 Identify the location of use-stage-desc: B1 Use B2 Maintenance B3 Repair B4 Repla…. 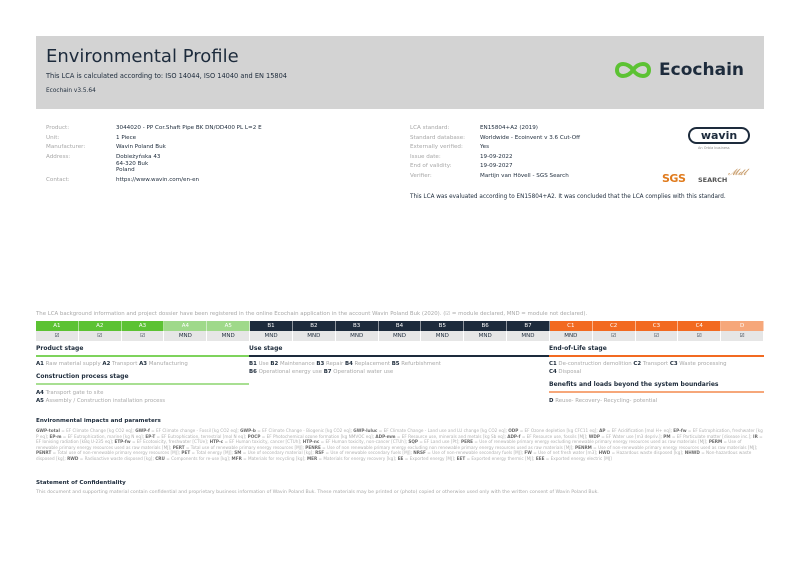
(394, 368).